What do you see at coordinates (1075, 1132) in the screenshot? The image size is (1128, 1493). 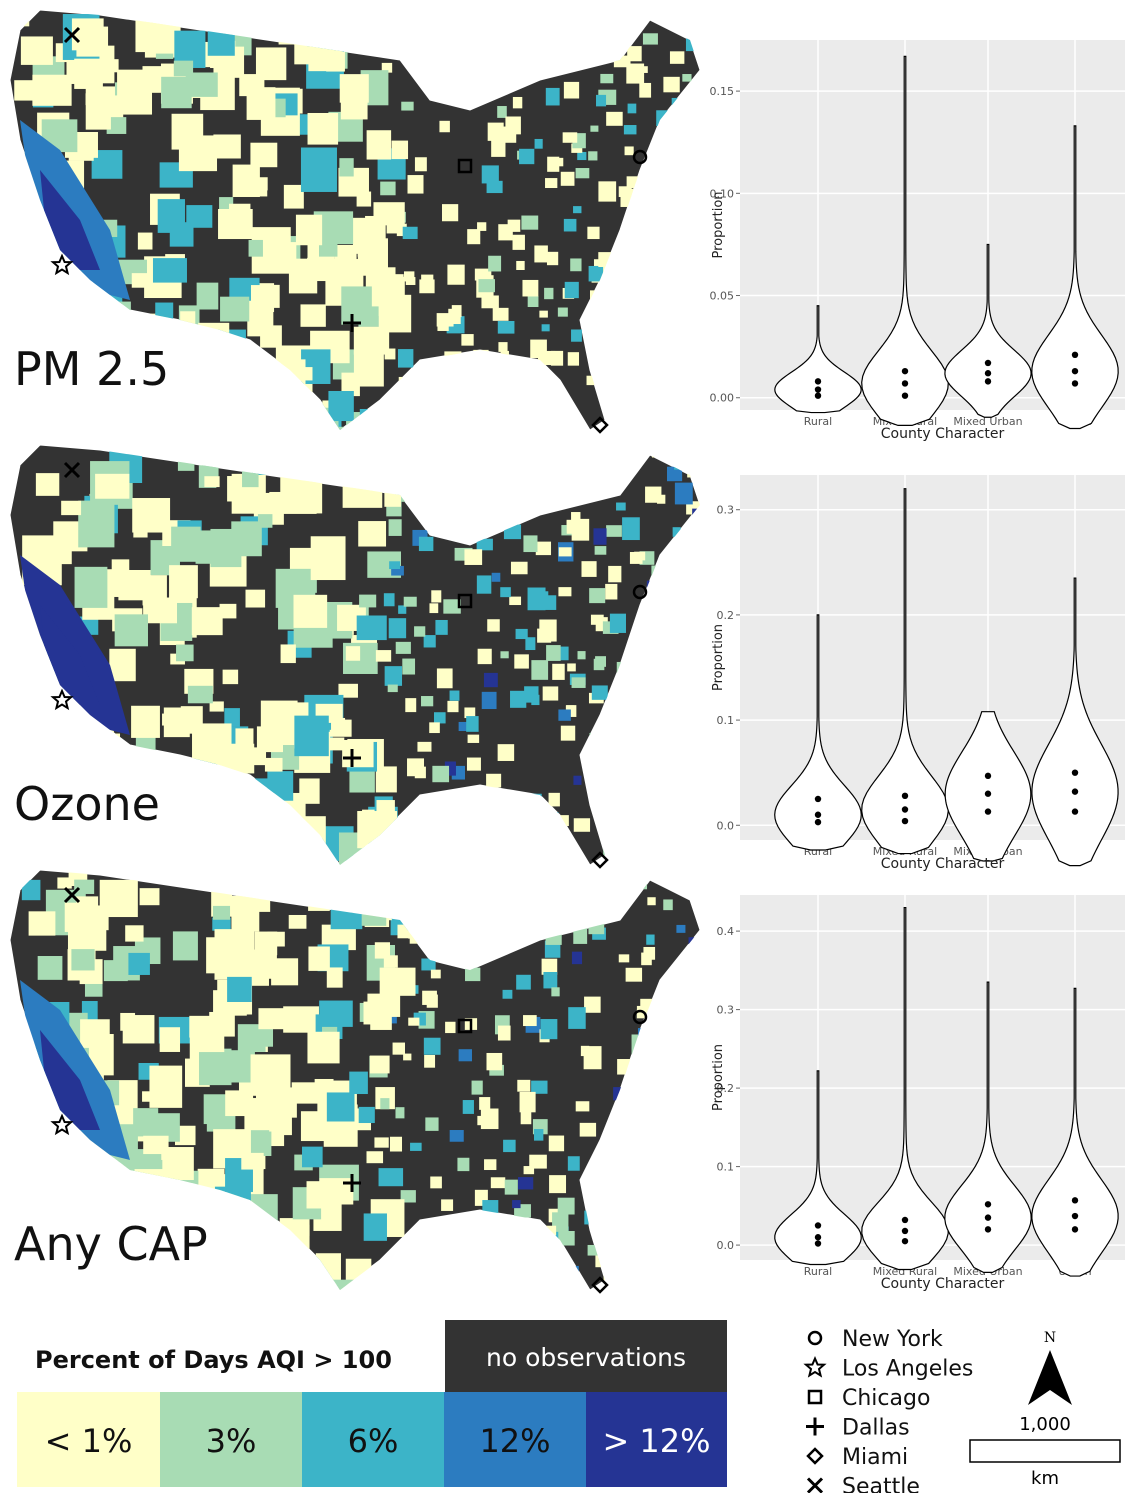 I see `violin` at bounding box center [1075, 1132].